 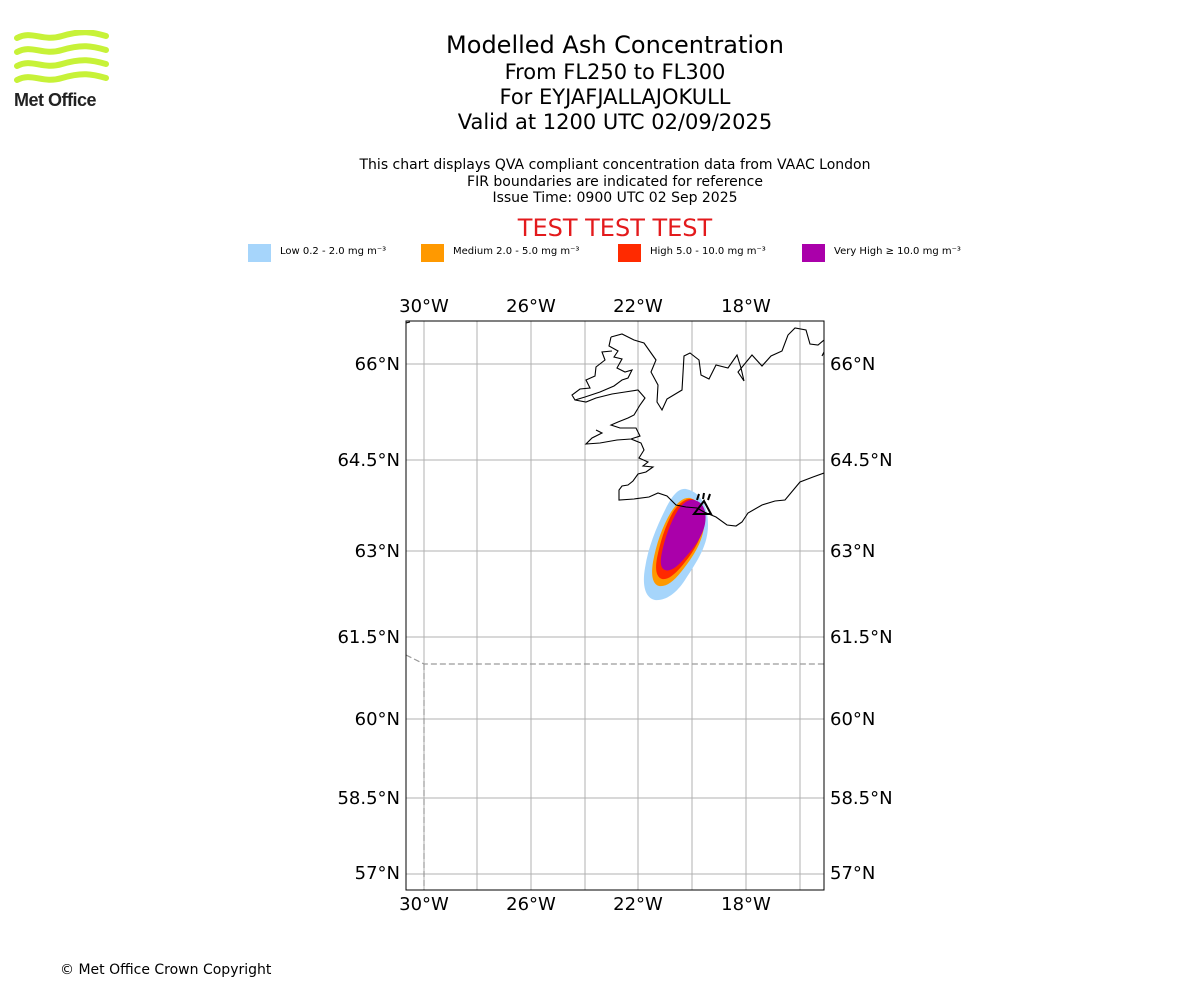 I want to click on volcano-marker-icon, so click(x=702, y=503).